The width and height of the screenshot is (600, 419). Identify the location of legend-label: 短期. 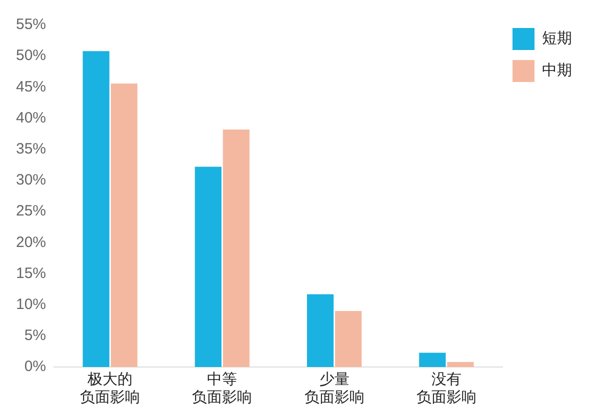
(557, 37).